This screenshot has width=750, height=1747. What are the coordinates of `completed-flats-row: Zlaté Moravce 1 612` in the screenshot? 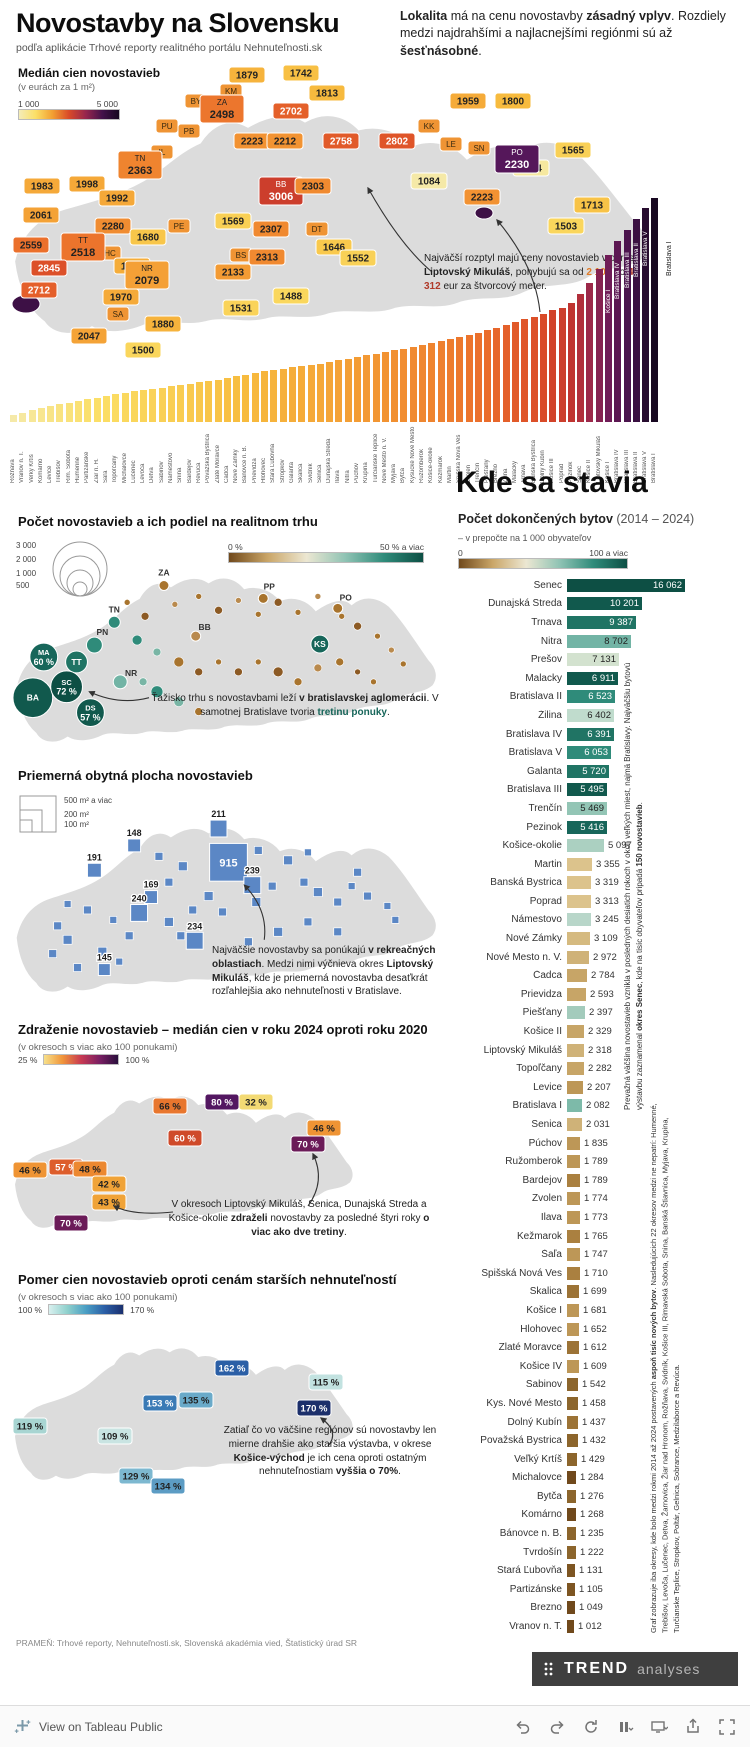 It's located at (600, 1347).